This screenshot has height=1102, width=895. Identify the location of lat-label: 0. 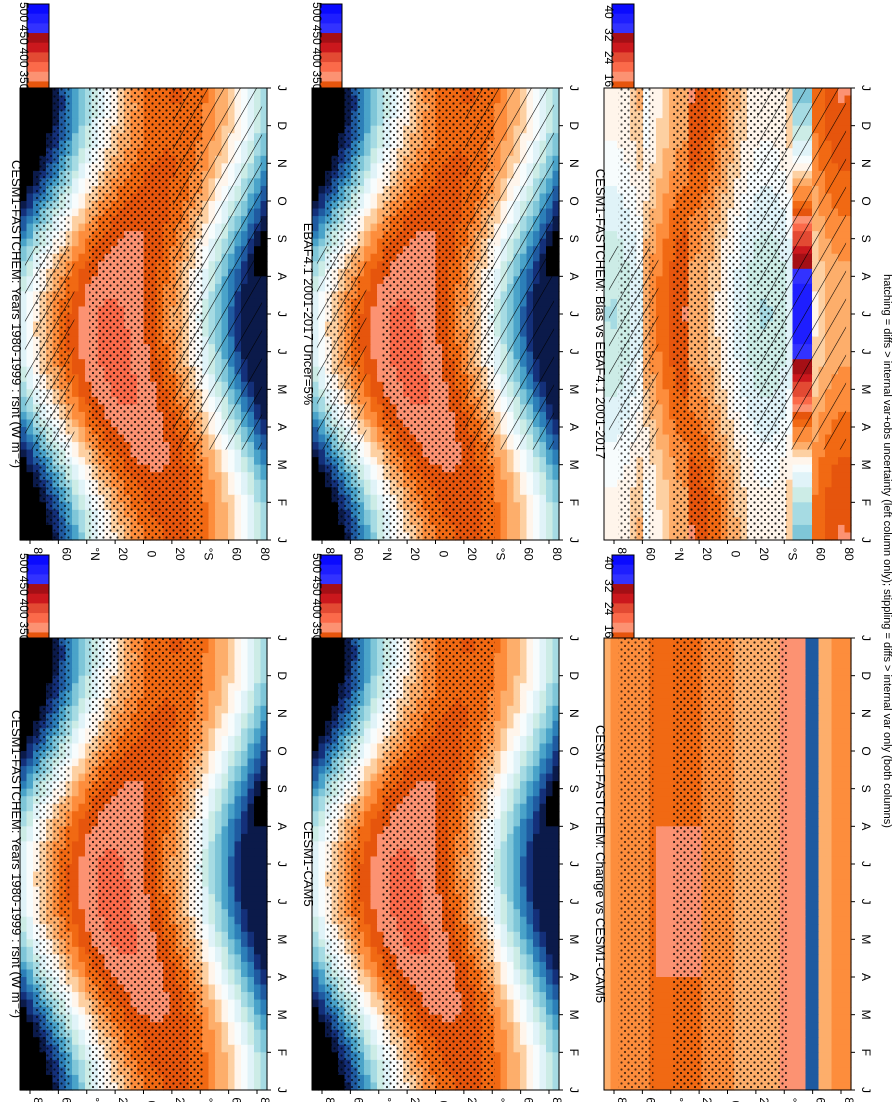
(152, 554).